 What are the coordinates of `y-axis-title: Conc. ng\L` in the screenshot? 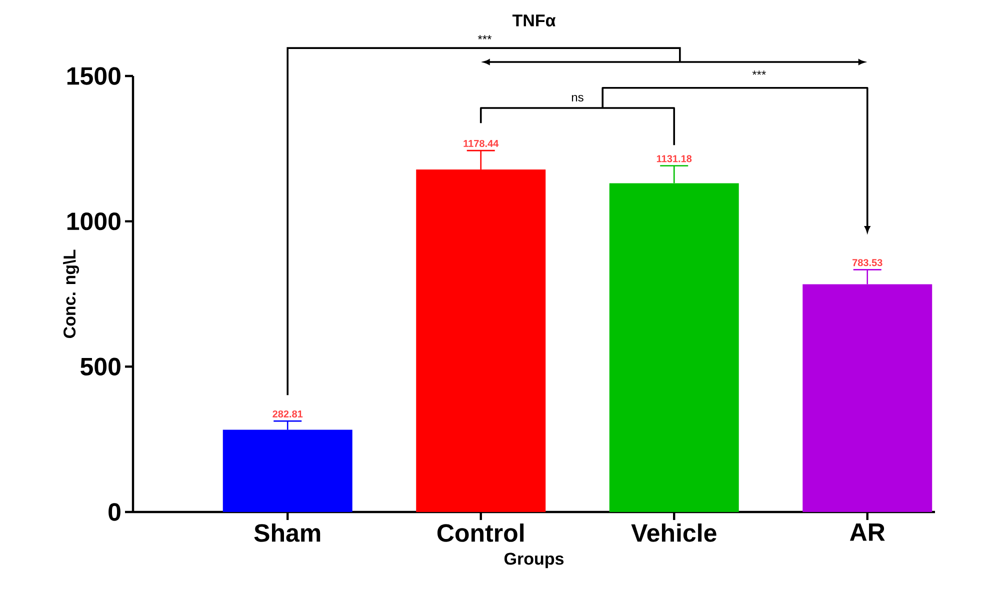 It's located at (71, 294).